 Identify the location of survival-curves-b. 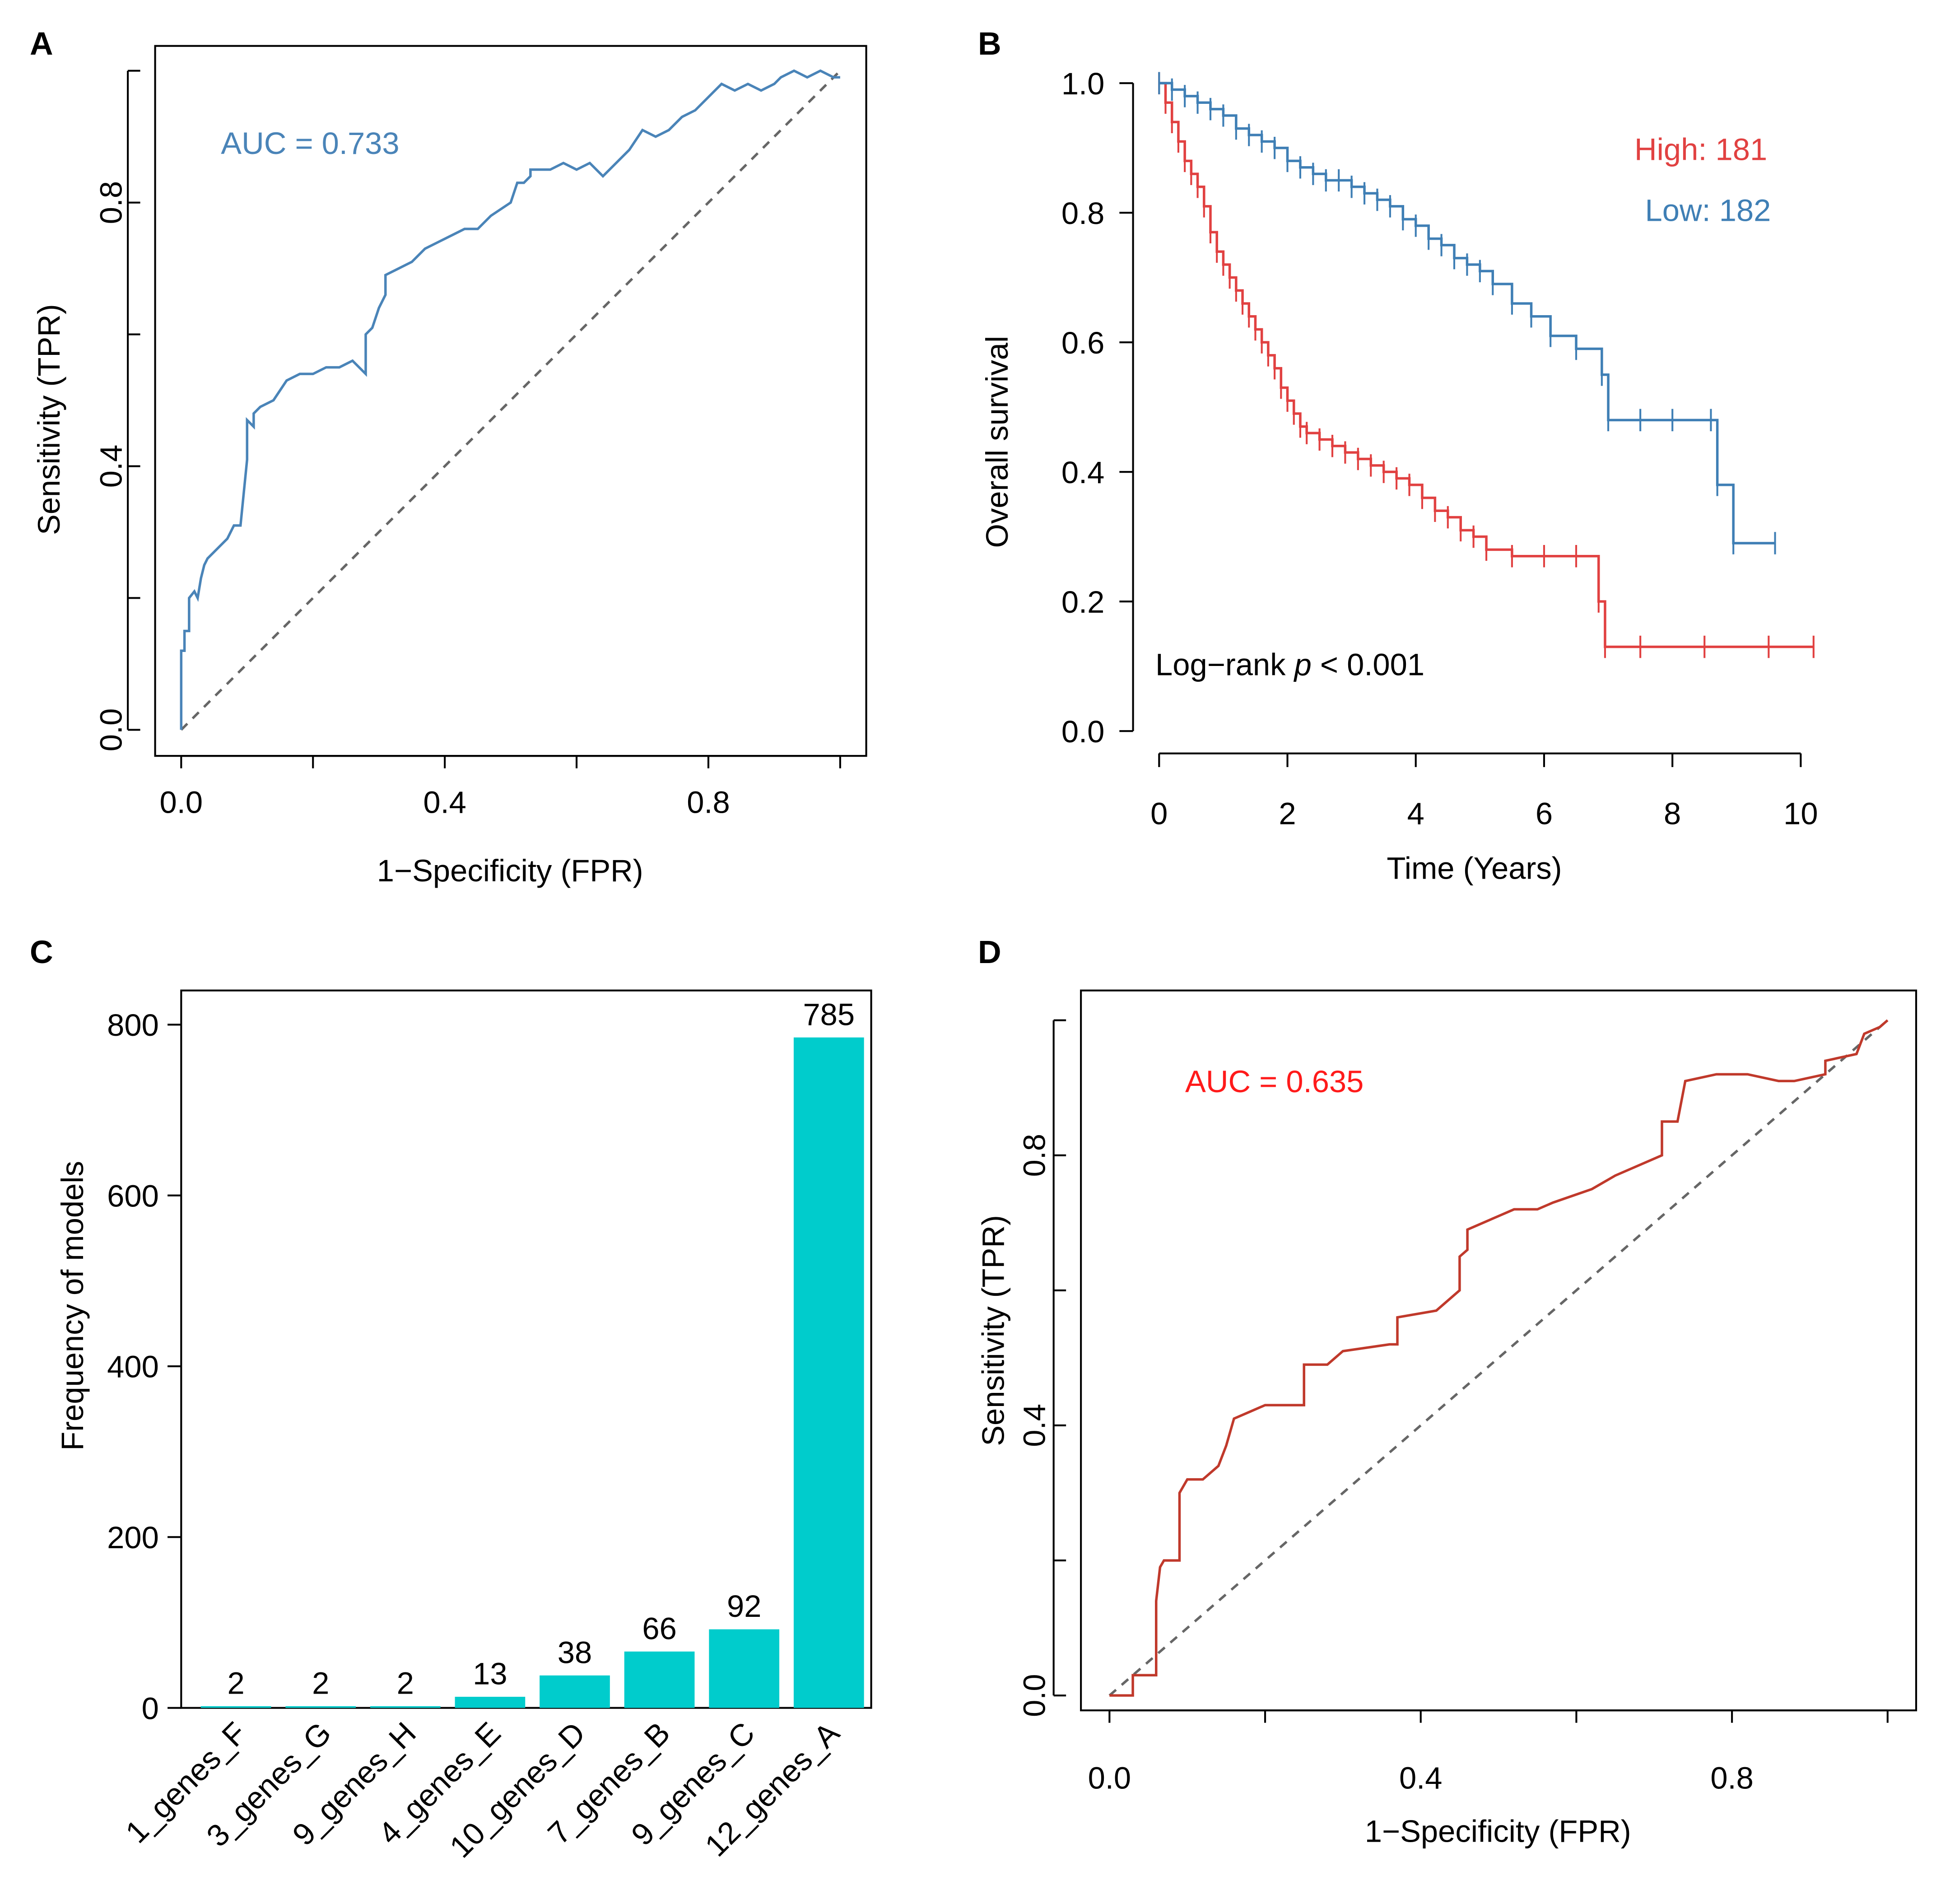
(1487, 365).